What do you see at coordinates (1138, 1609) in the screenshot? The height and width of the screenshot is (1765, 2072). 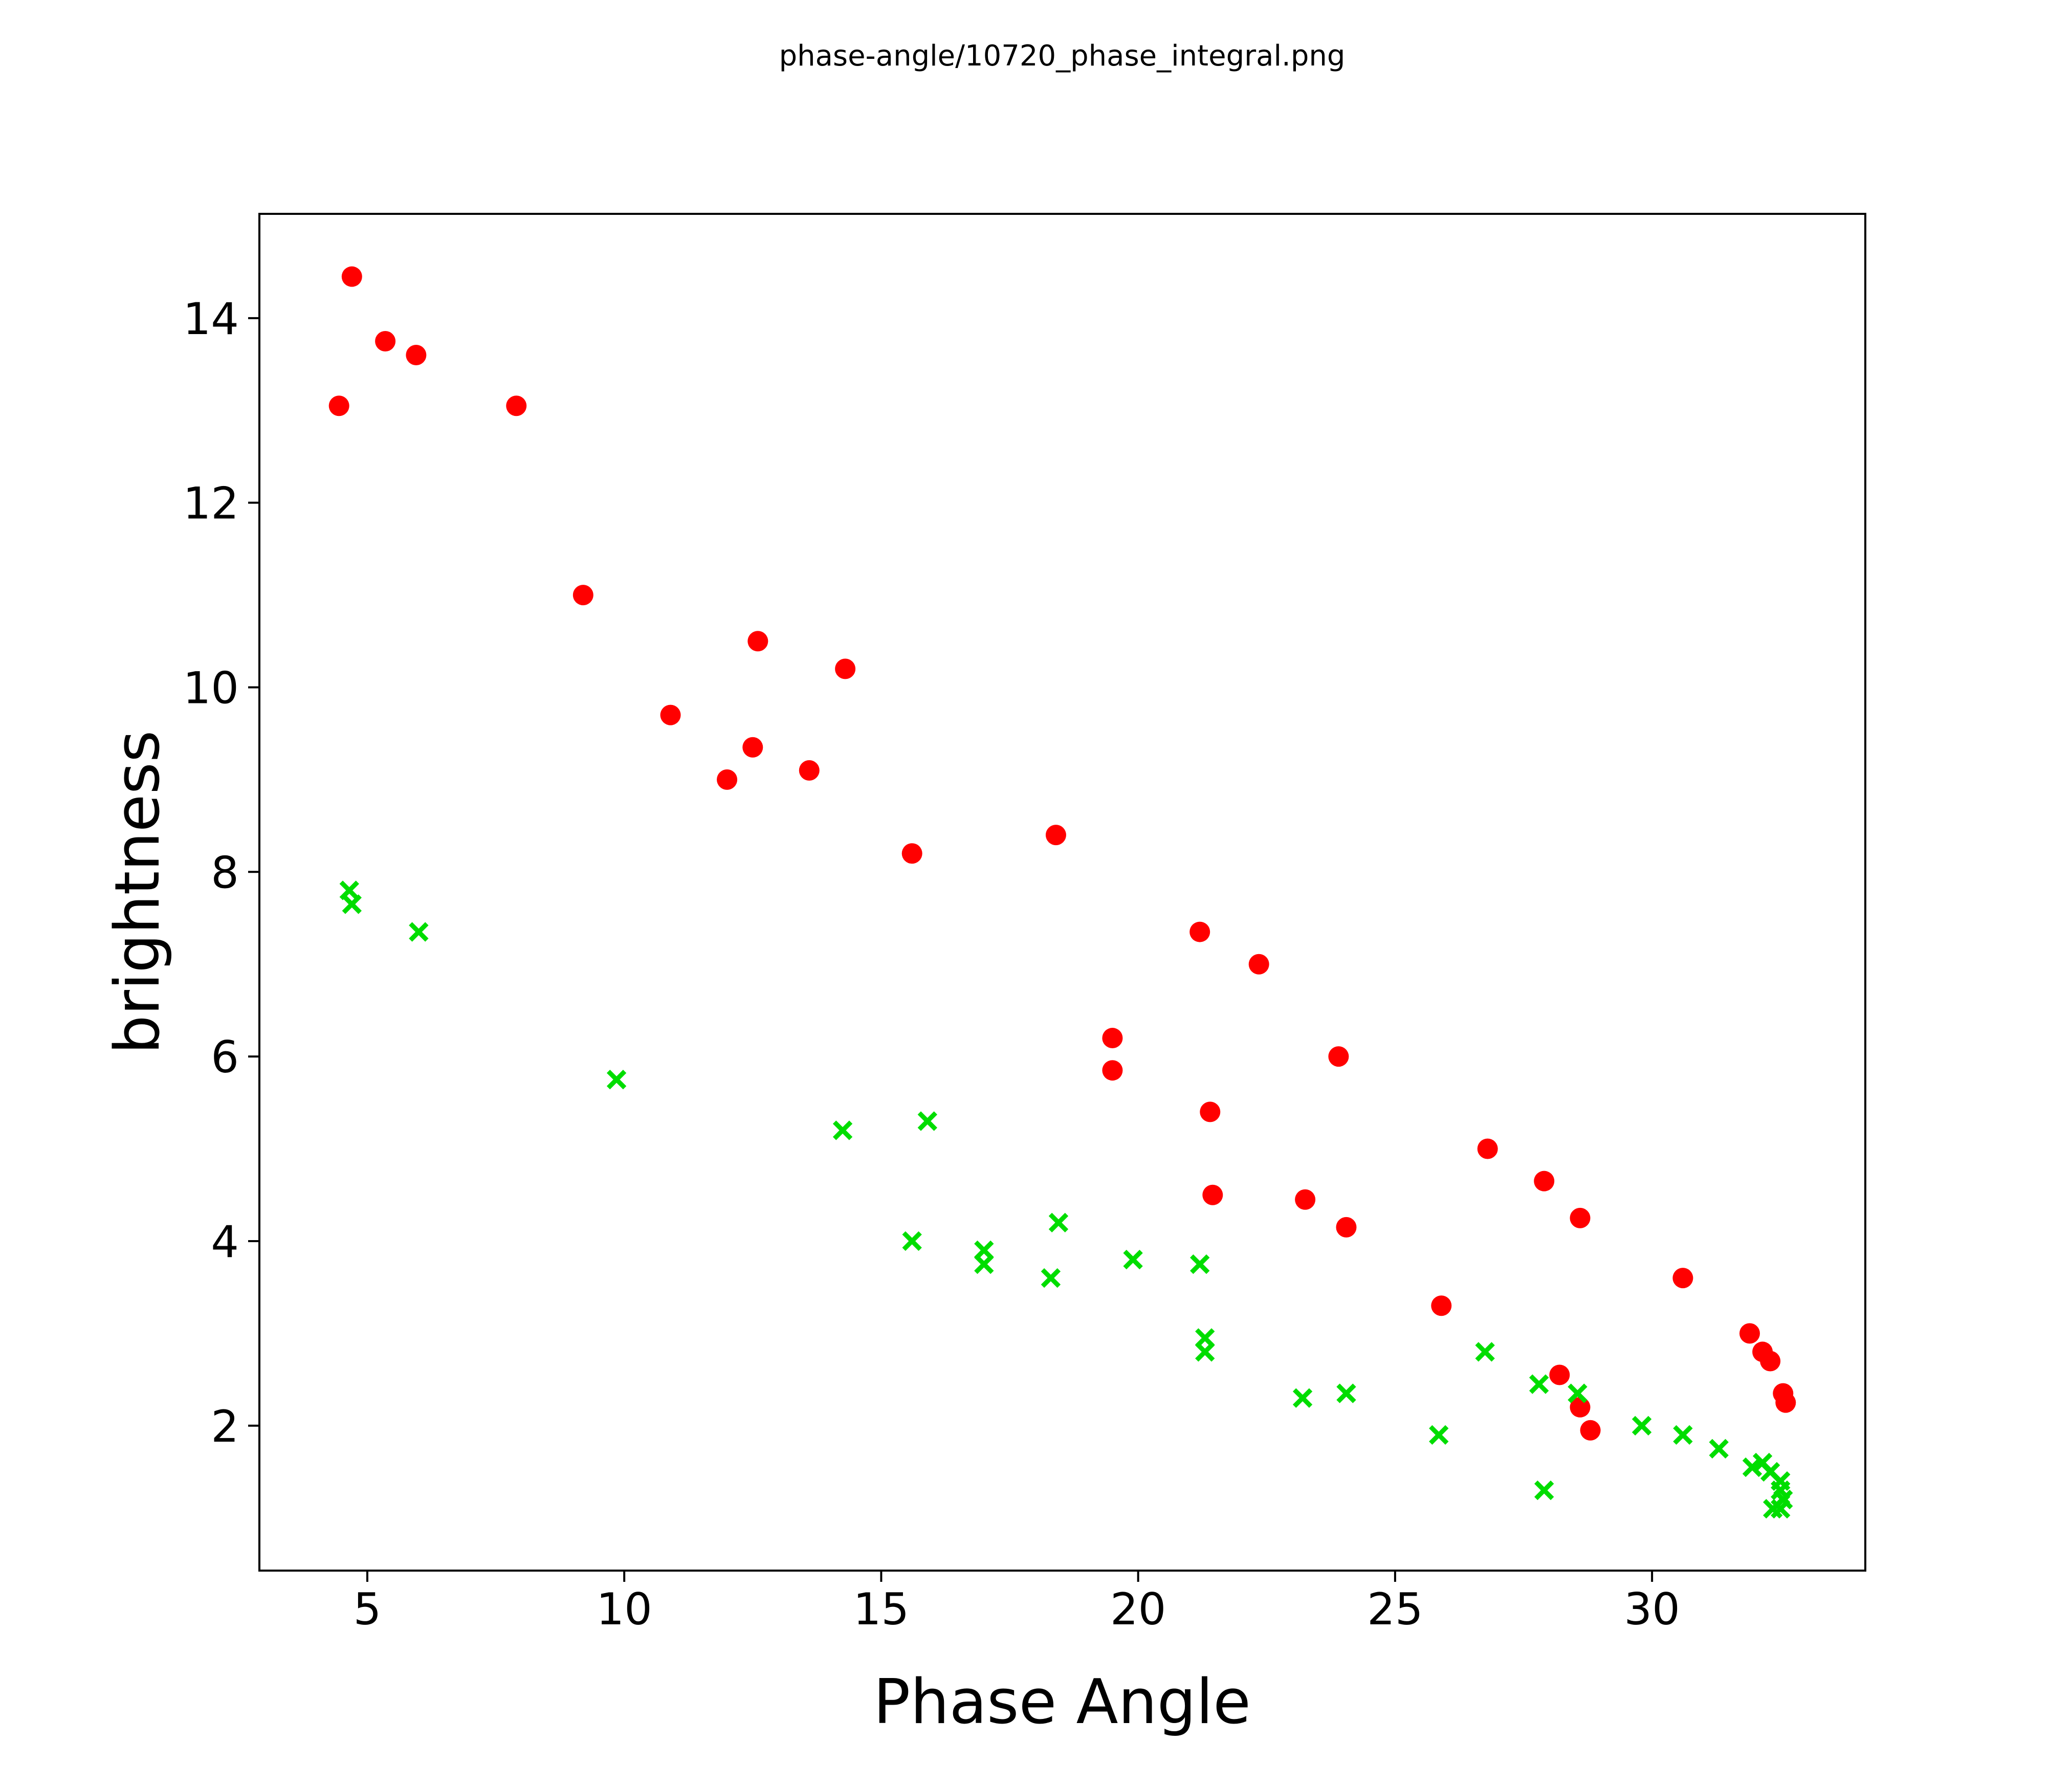 I see `x-tick-label: 20` at bounding box center [1138, 1609].